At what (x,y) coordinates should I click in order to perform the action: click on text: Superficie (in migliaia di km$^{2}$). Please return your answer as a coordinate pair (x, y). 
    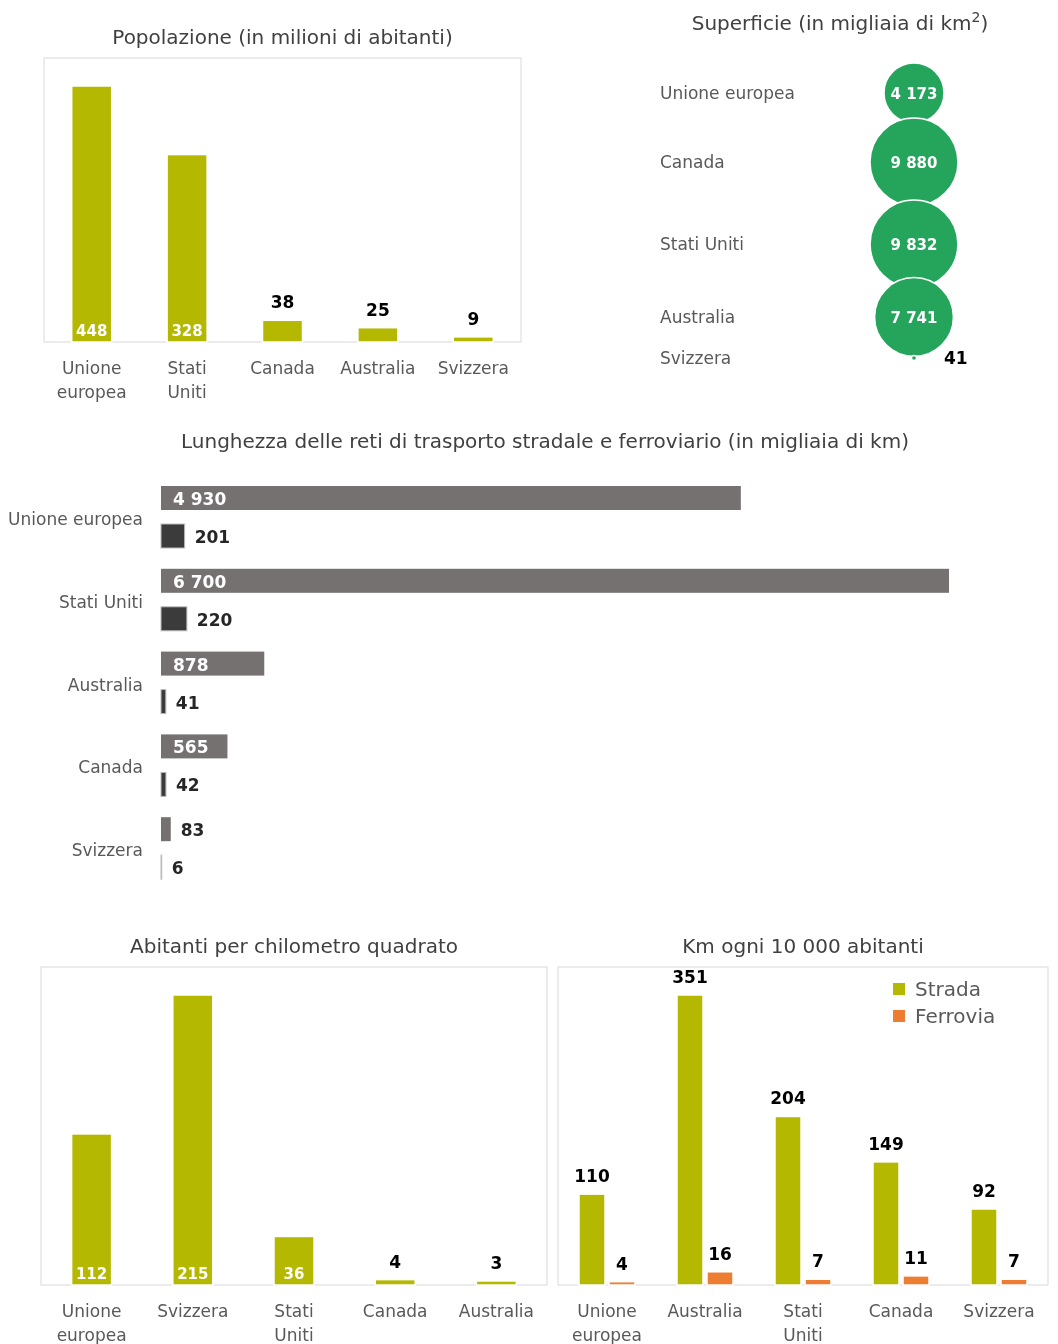
    Looking at the image, I should click on (840, 22).